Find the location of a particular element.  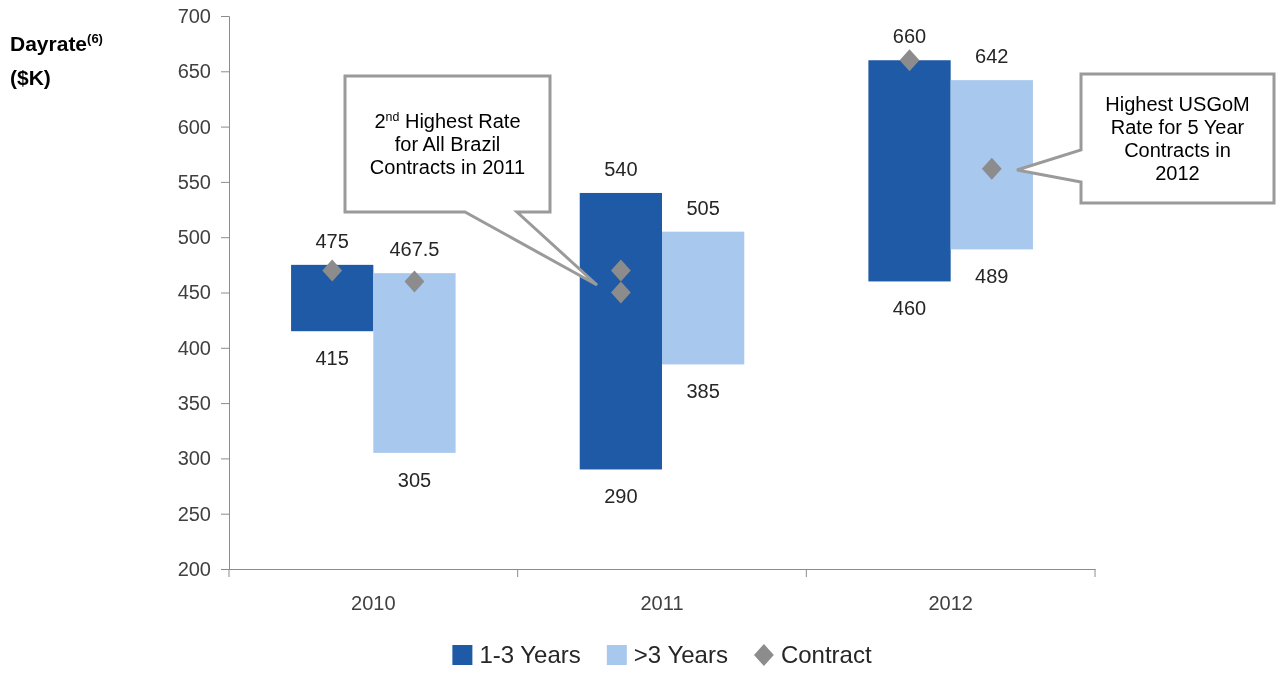

annotation: 467.5 is located at coordinates (414, 249).